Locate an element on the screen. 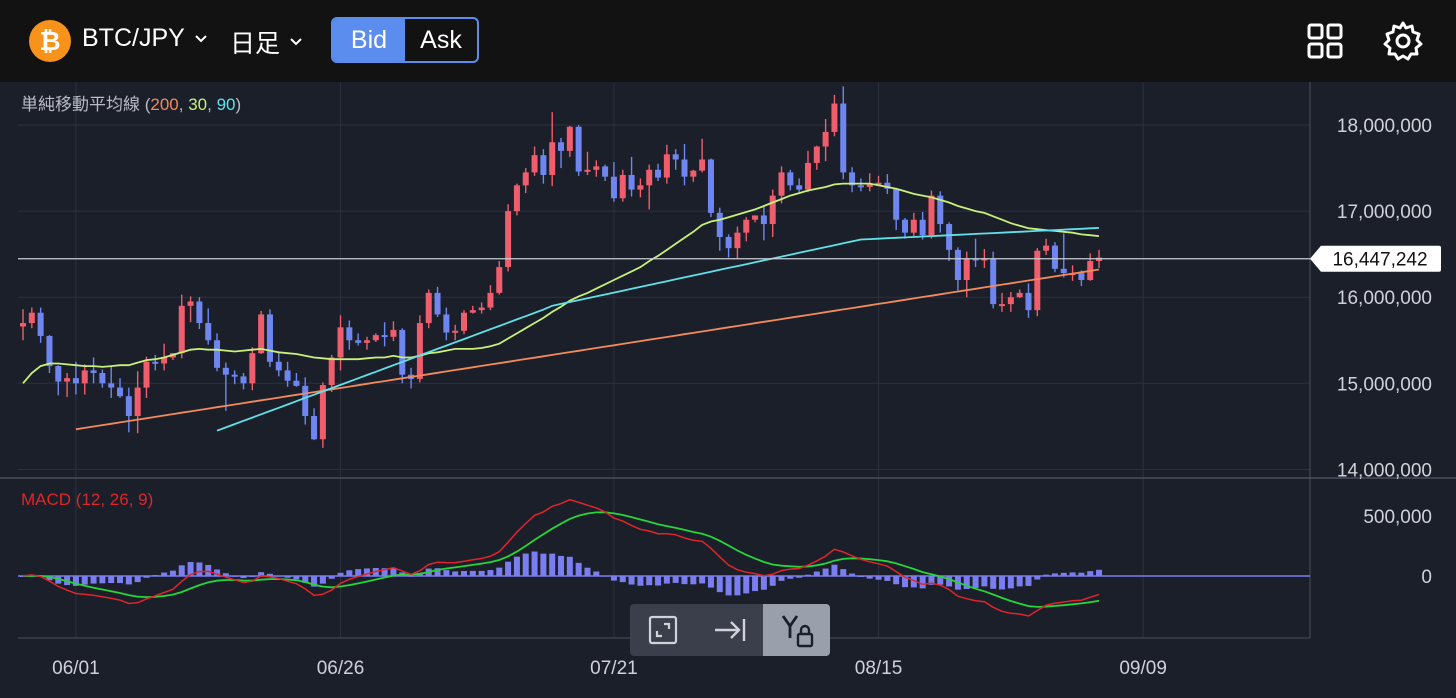 Image resolution: width=1456 pixels, height=698 pixels. ask-button: Ask is located at coordinates (441, 39).